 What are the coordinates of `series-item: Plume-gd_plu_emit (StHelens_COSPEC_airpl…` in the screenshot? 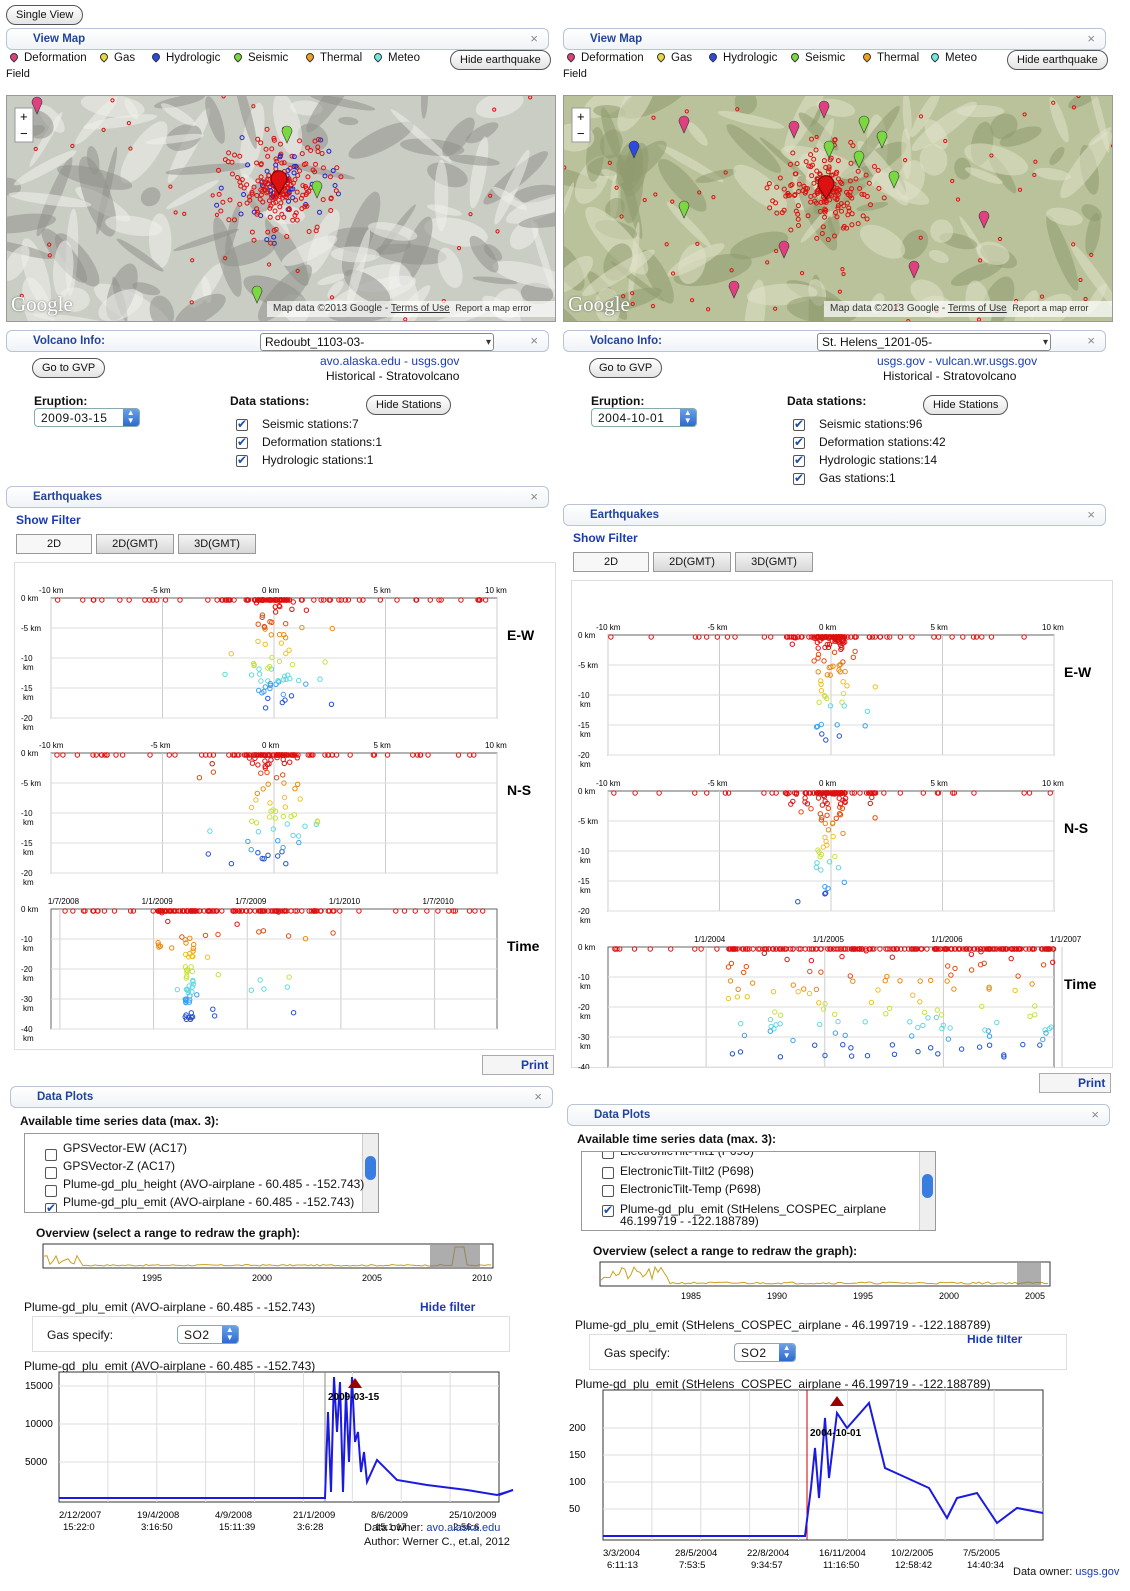 It's located at (753, 1209).